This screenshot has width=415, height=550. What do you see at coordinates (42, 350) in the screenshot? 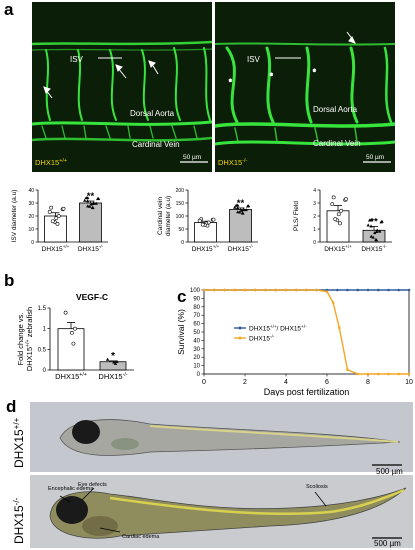
I see `y-tick-label: 0.5` at bounding box center [42, 350].